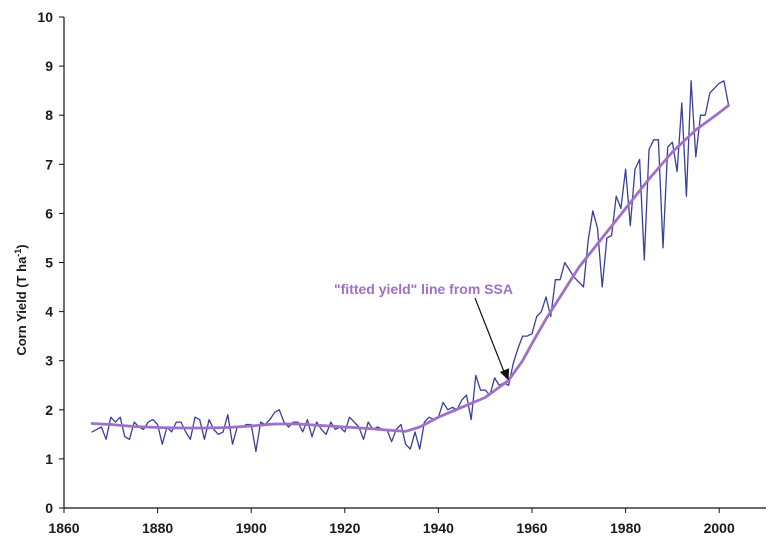 The height and width of the screenshot is (545, 780). Describe the element at coordinates (49, 312) in the screenshot. I see `y-tick-label: 4` at that location.